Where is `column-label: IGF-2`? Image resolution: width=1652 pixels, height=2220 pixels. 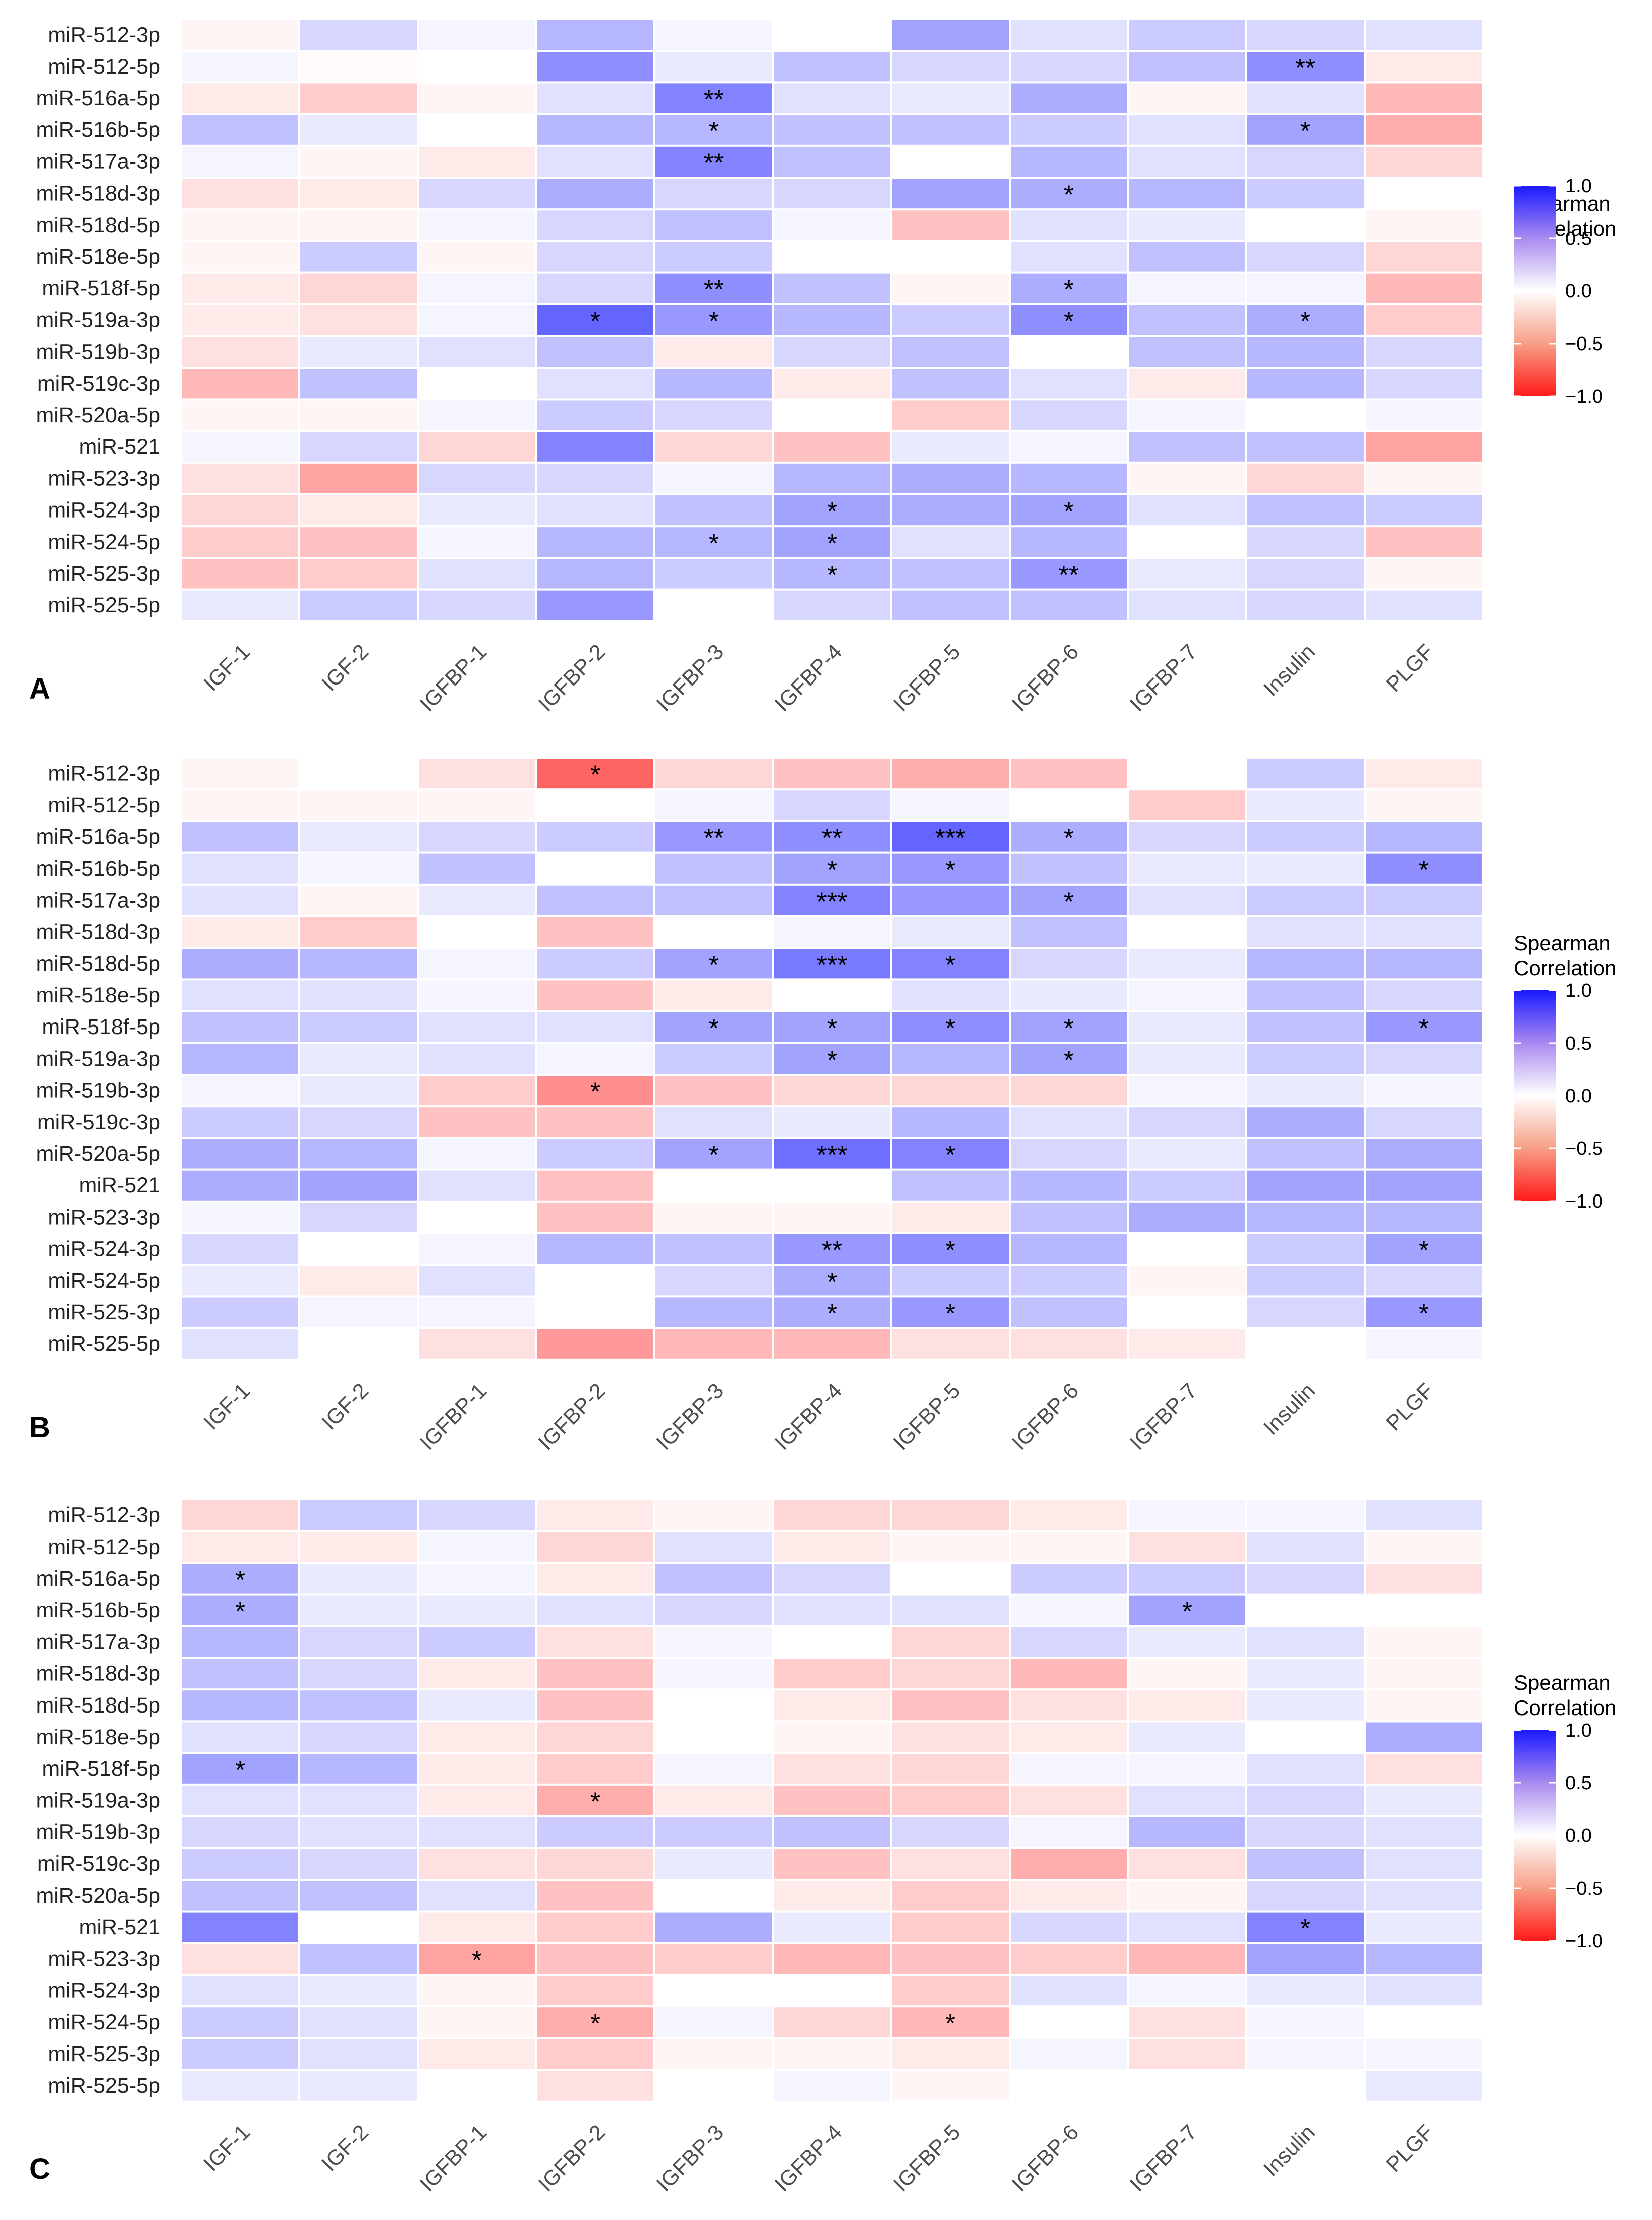
column-label: IGF-2 is located at coordinates (345, 2148).